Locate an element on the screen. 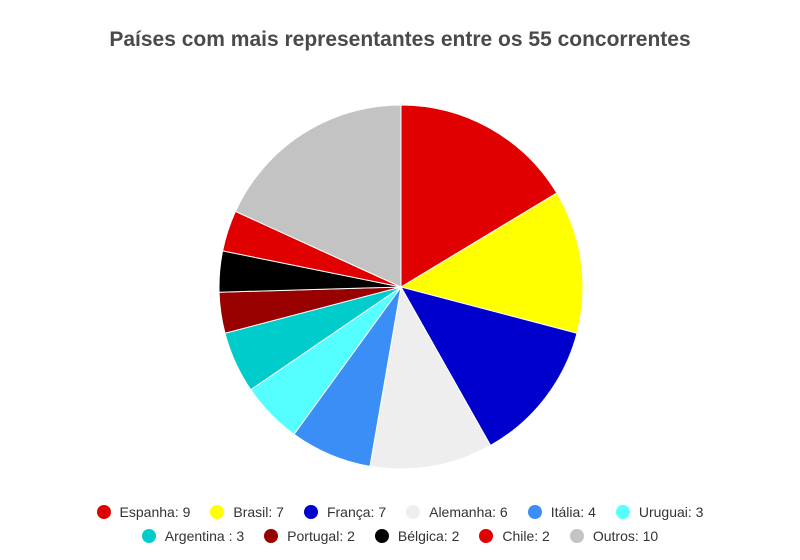 This screenshot has width=800, height=560. legend-label-chile: Chile: 2 is located at coordinates (526, 536).